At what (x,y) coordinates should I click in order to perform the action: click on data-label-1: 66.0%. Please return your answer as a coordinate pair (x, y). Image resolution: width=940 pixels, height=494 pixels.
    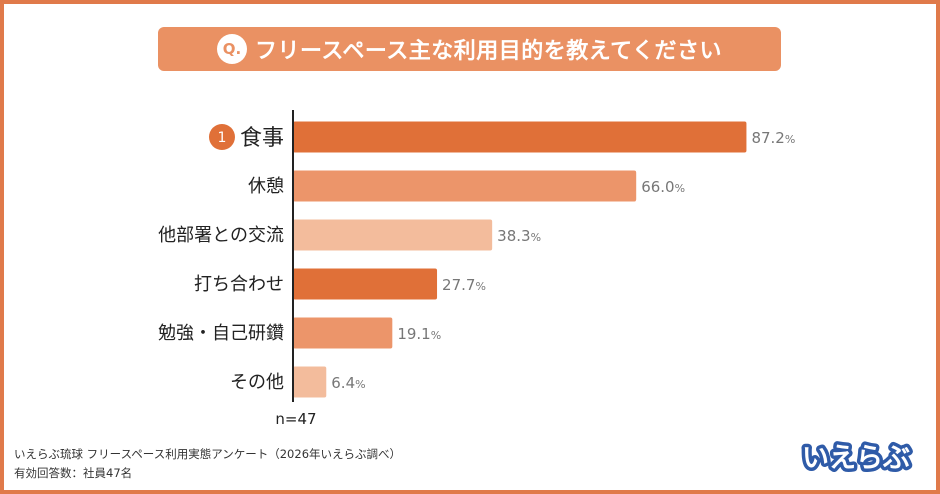
    Looking at the image, I should click on (663, 187).